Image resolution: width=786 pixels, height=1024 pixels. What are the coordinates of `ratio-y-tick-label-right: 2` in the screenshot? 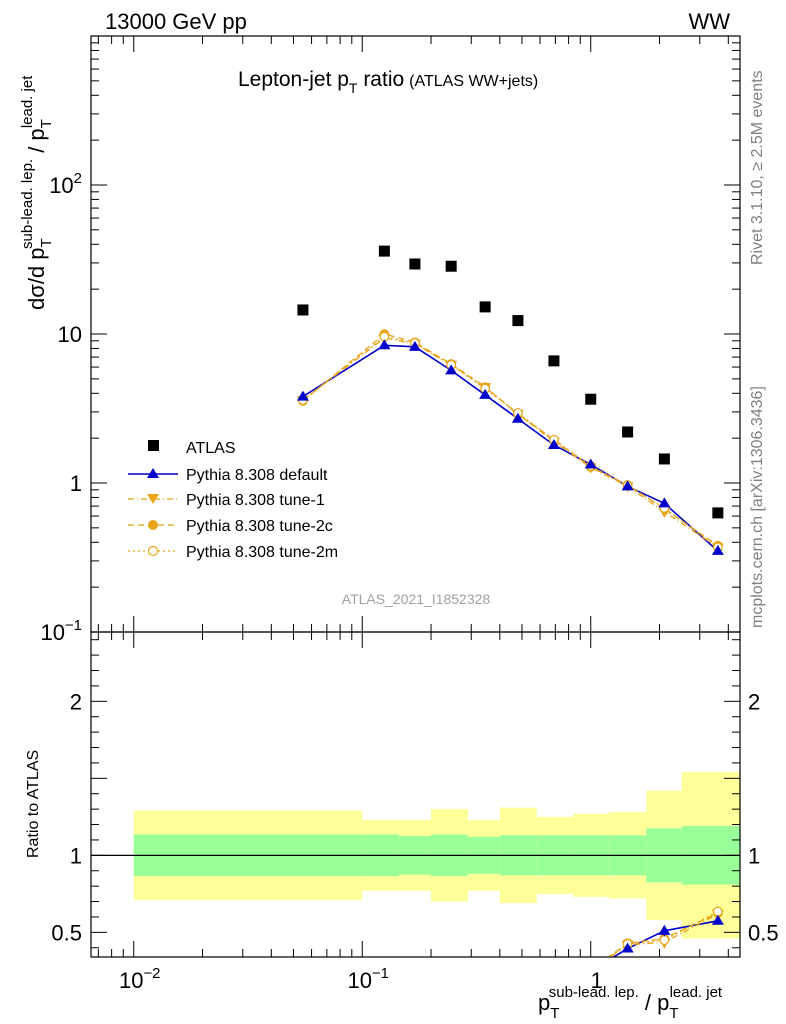 It's located at (754, 701).